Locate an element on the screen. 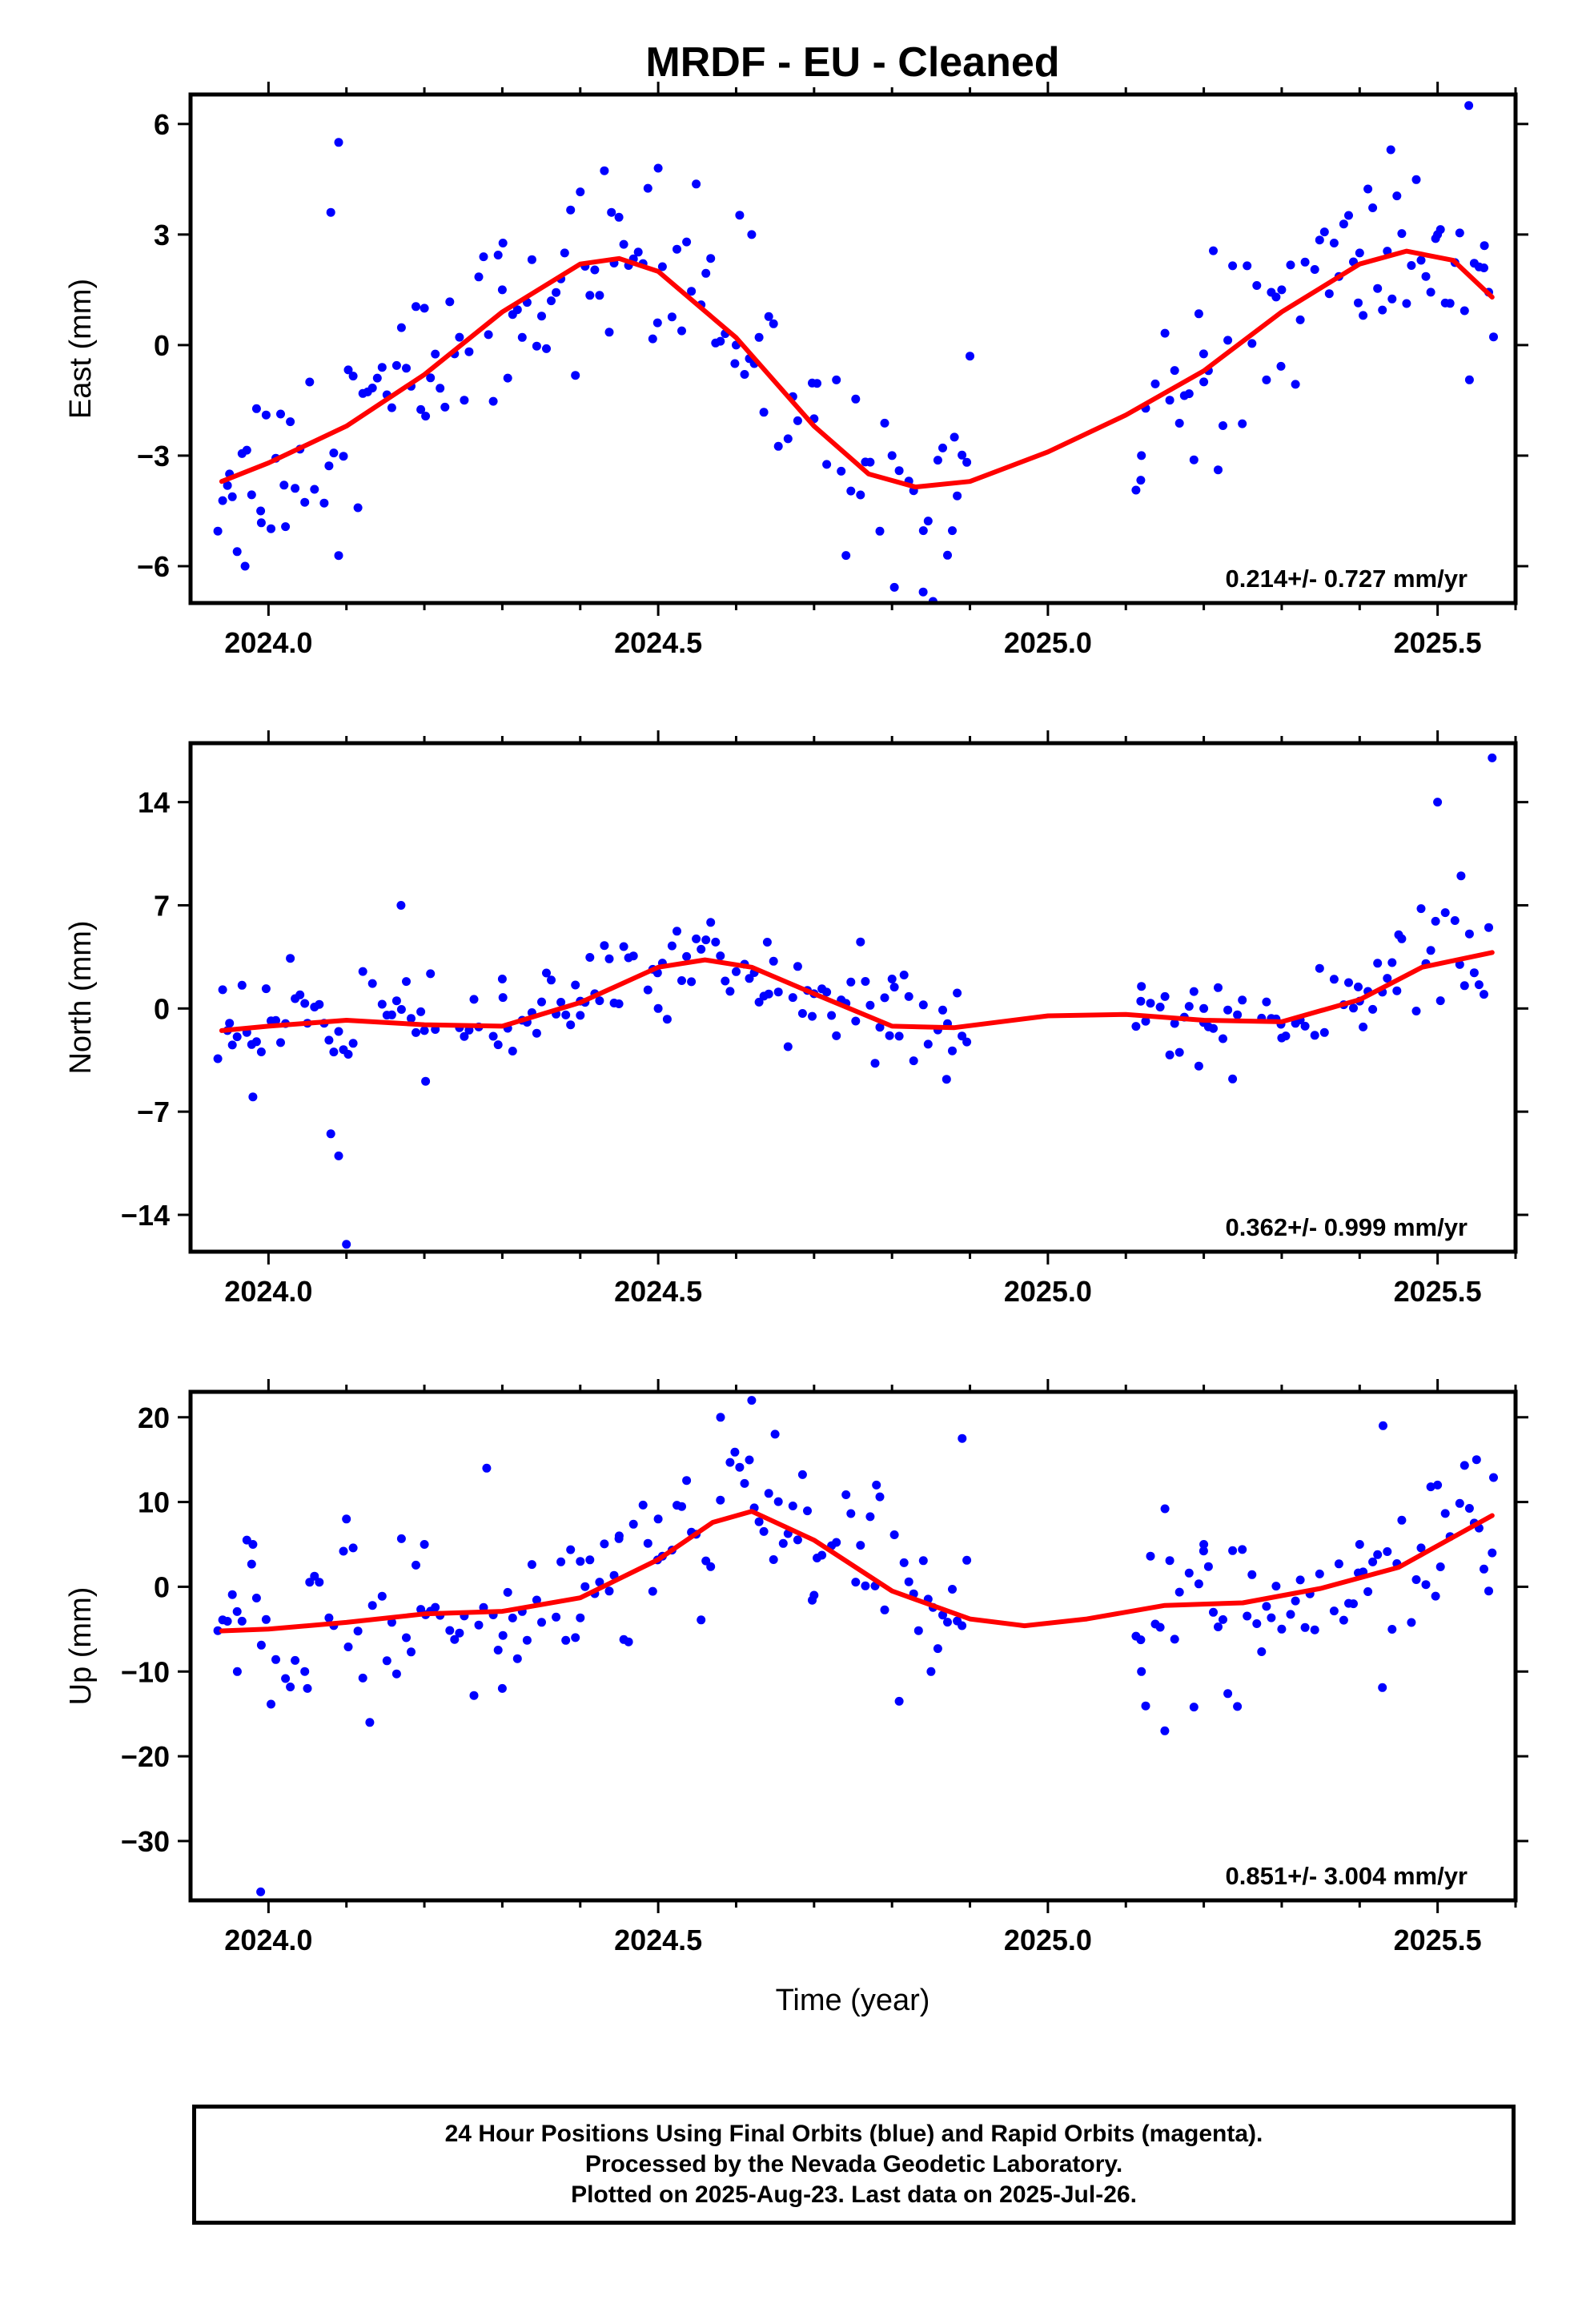 The image size is (1582, 2324). y-tick-label: 6 is located at coordinates (162, 124).